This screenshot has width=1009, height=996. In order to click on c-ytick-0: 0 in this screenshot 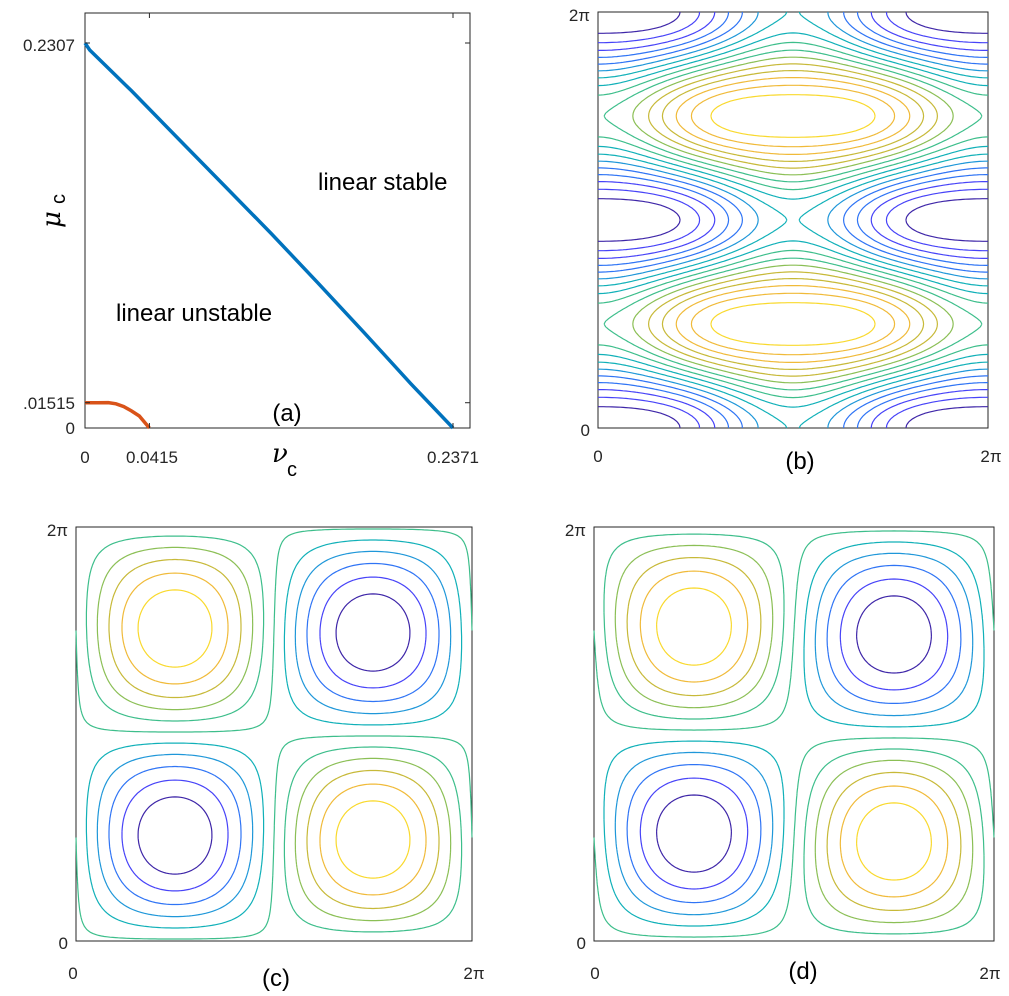, I will do `click(63, 943)`.